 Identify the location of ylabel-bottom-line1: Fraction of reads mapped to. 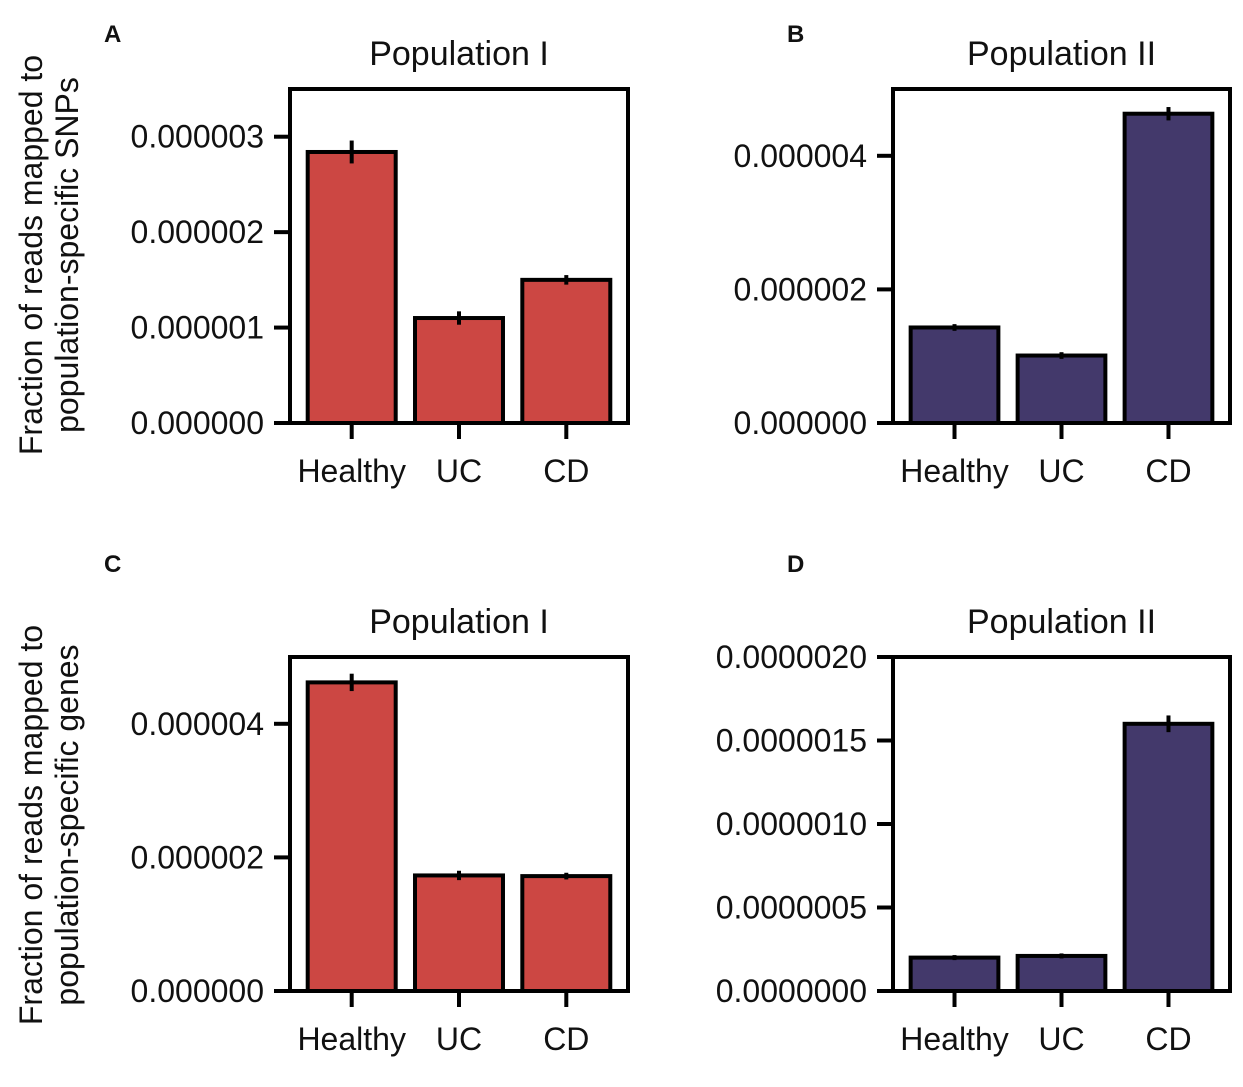
(31, 825).